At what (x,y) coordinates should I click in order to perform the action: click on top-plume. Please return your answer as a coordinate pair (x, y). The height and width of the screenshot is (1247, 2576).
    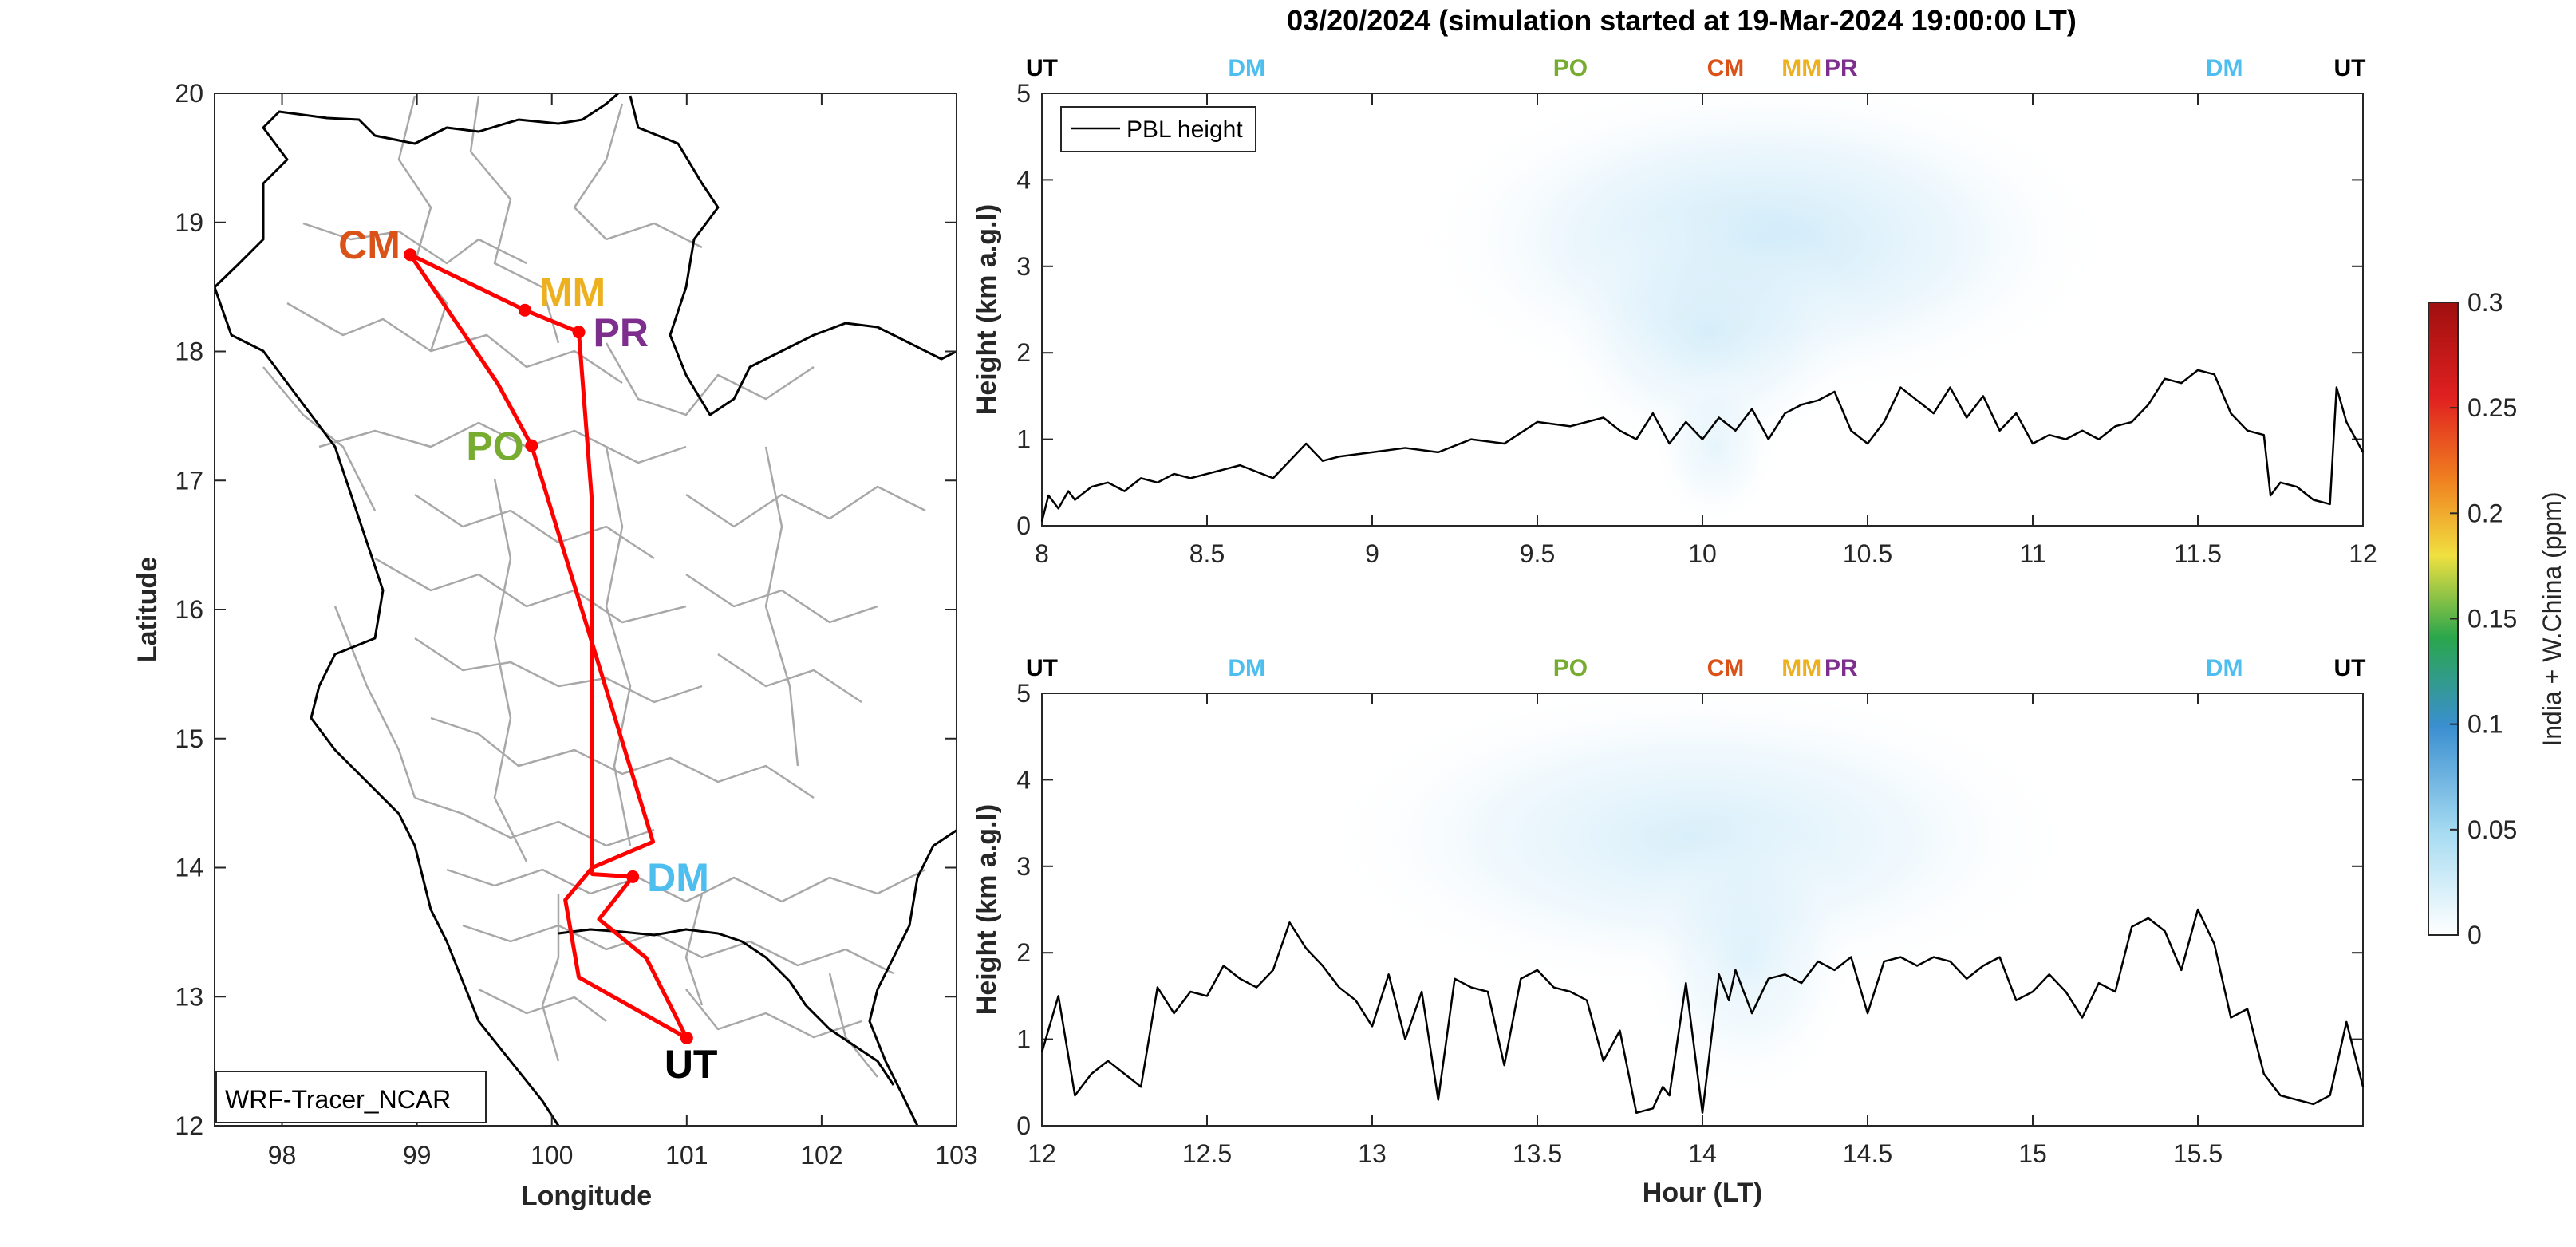
    Looking at the image, I should click on (1763, 299).